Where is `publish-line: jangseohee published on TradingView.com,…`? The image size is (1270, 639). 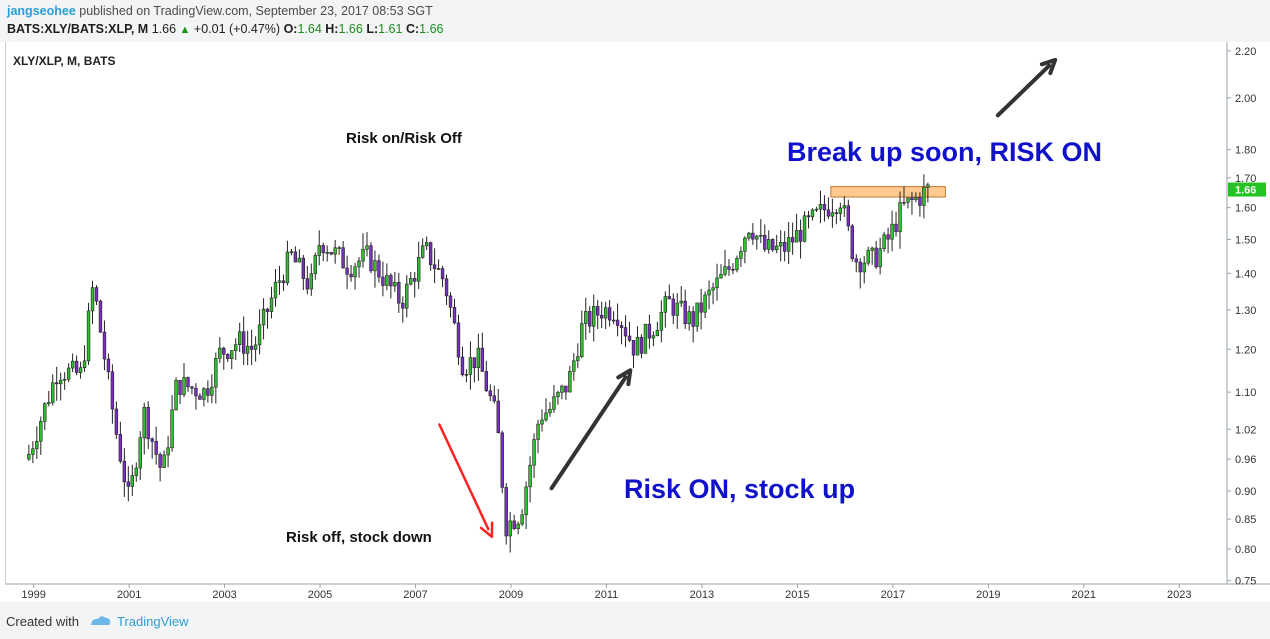
publish-line: jangseohee published on TradingView.com,… is located at coordinates (220, 11).